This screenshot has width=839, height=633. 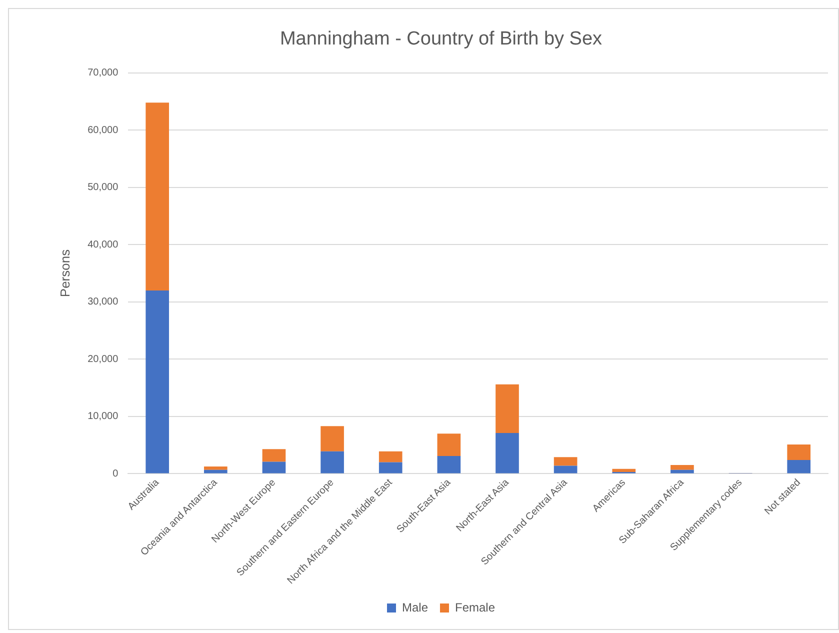 I want to click on y-tick-label: 0, so click(x=115, y=474).